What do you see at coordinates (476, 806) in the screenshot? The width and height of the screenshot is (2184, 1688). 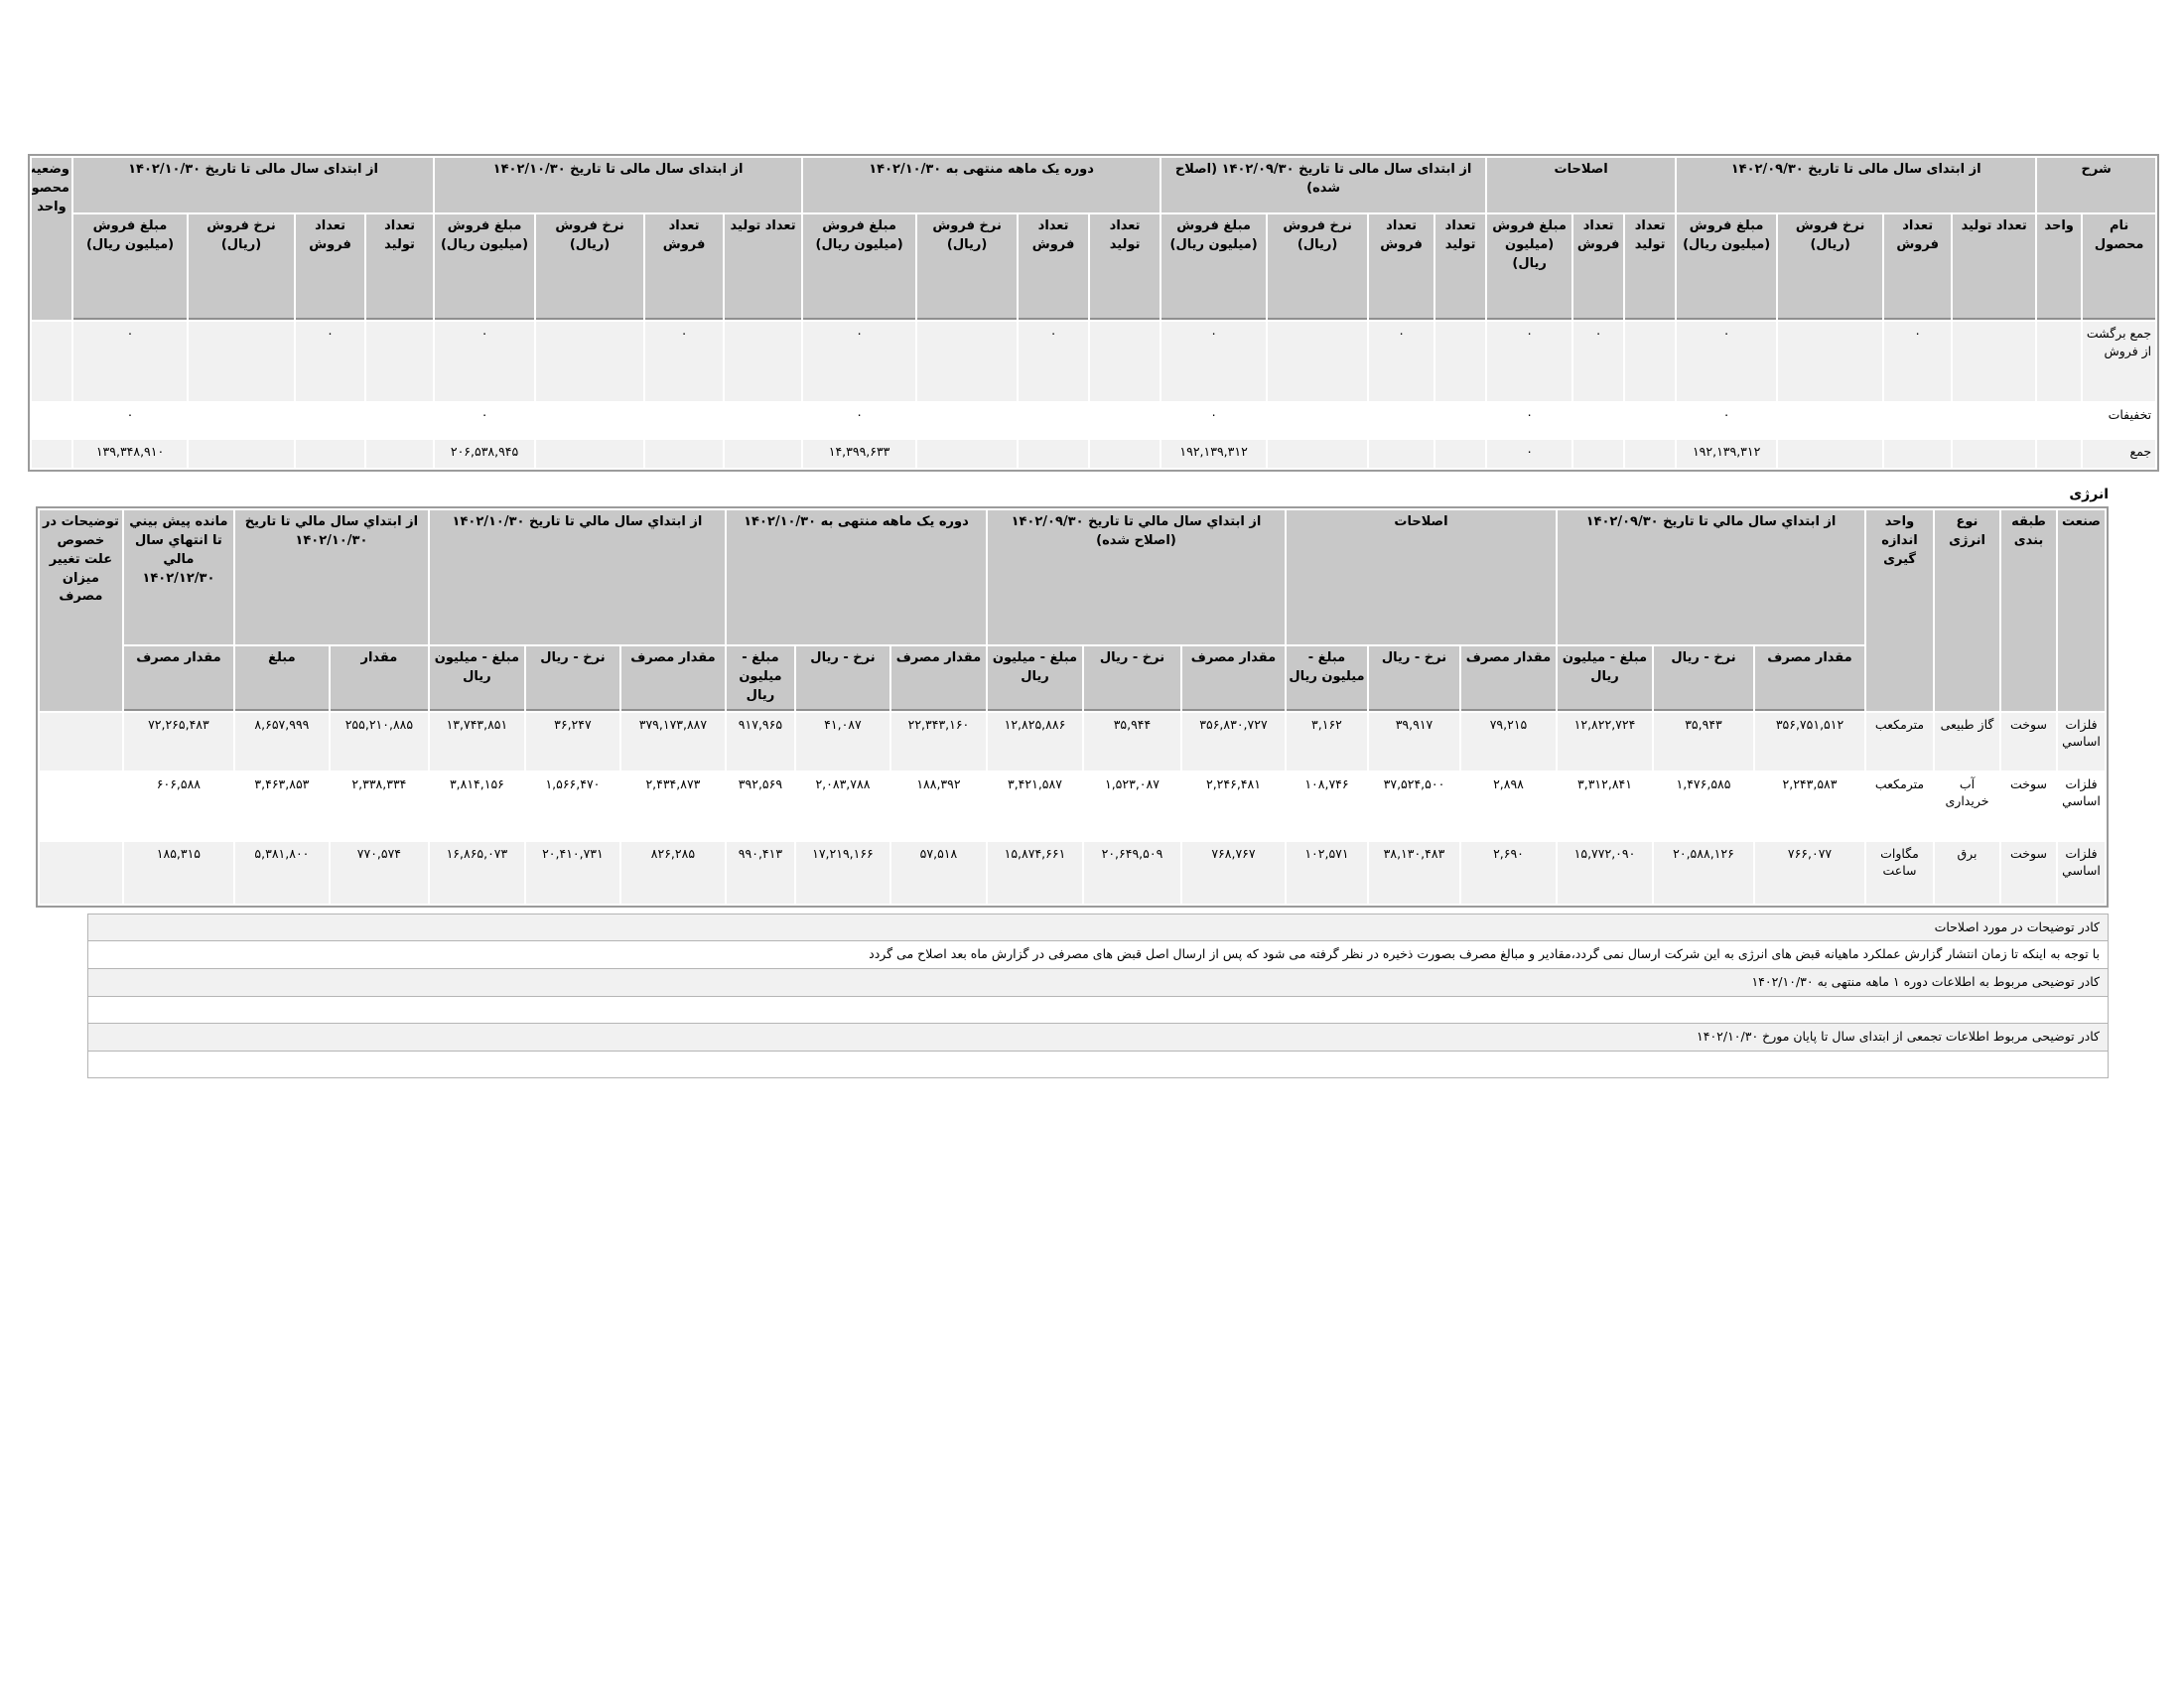 I see `data-cell: ۳,۸۱۴,۱۵۶` at bounding box center [476, 806].